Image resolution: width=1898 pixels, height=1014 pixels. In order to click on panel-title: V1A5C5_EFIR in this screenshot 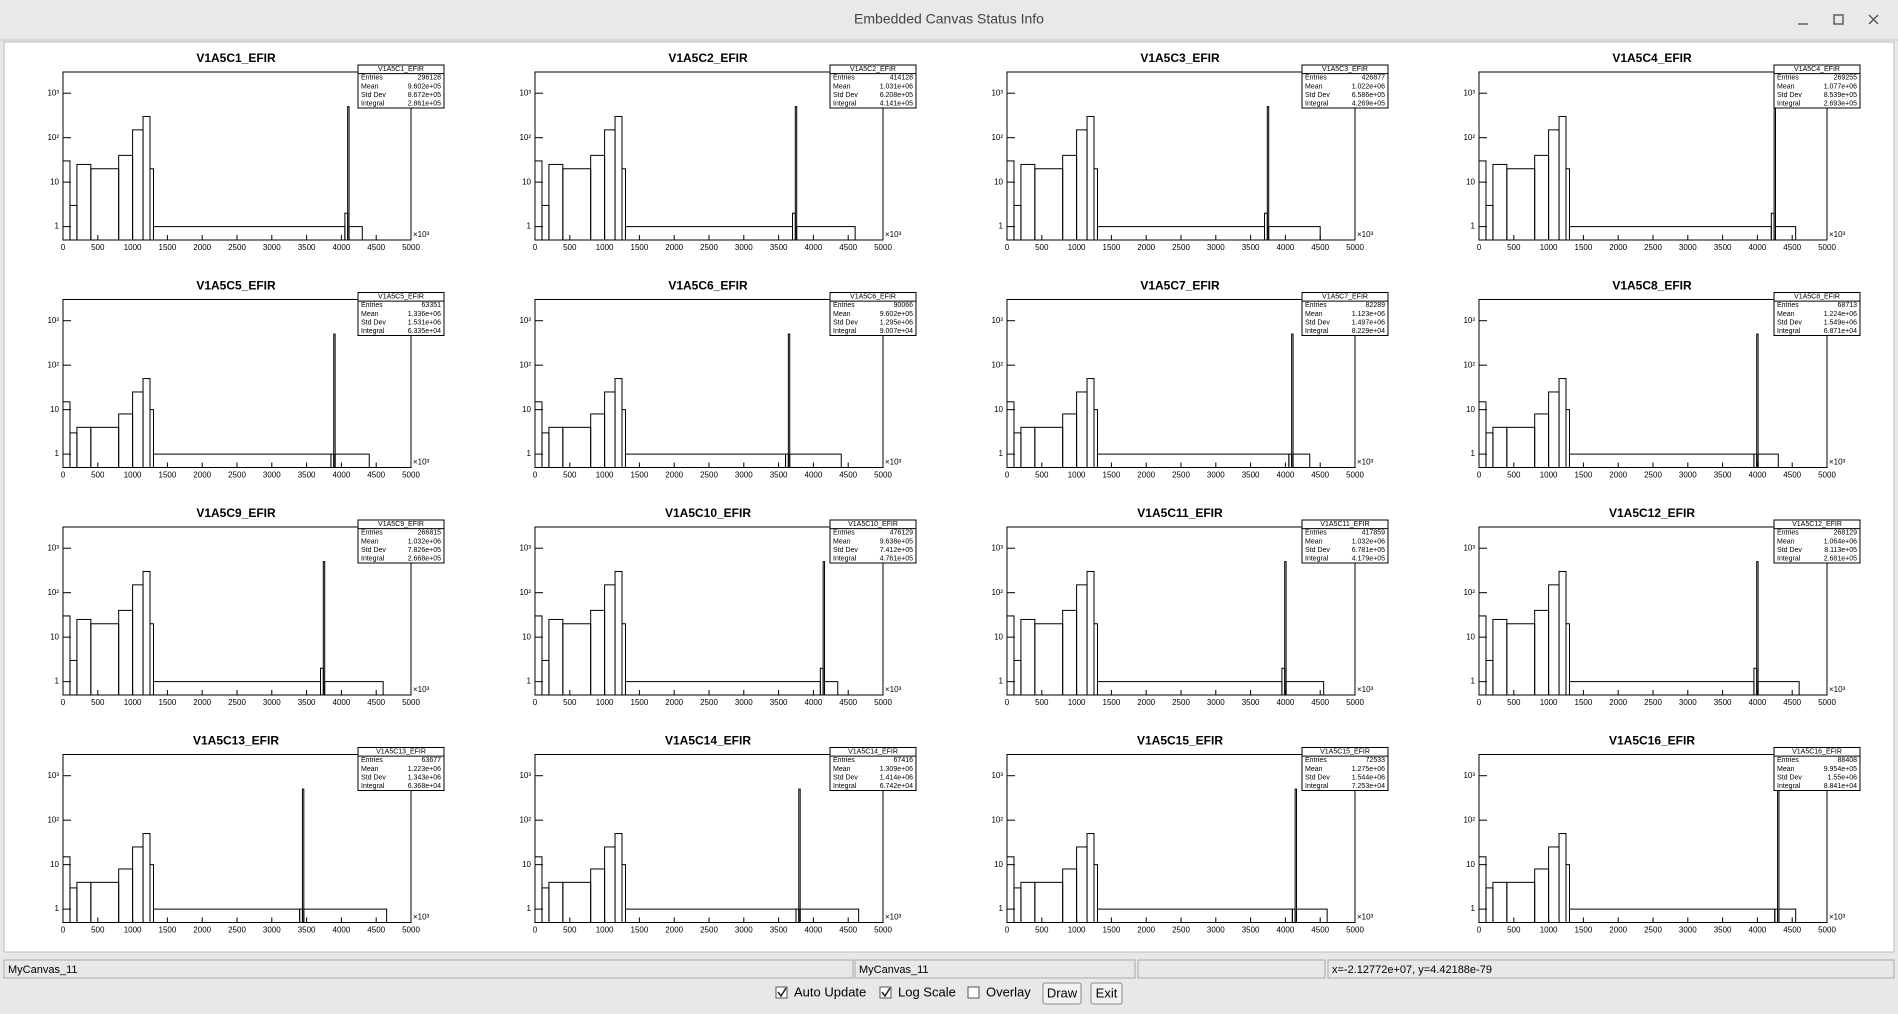, I will do `click(236, 286)`.